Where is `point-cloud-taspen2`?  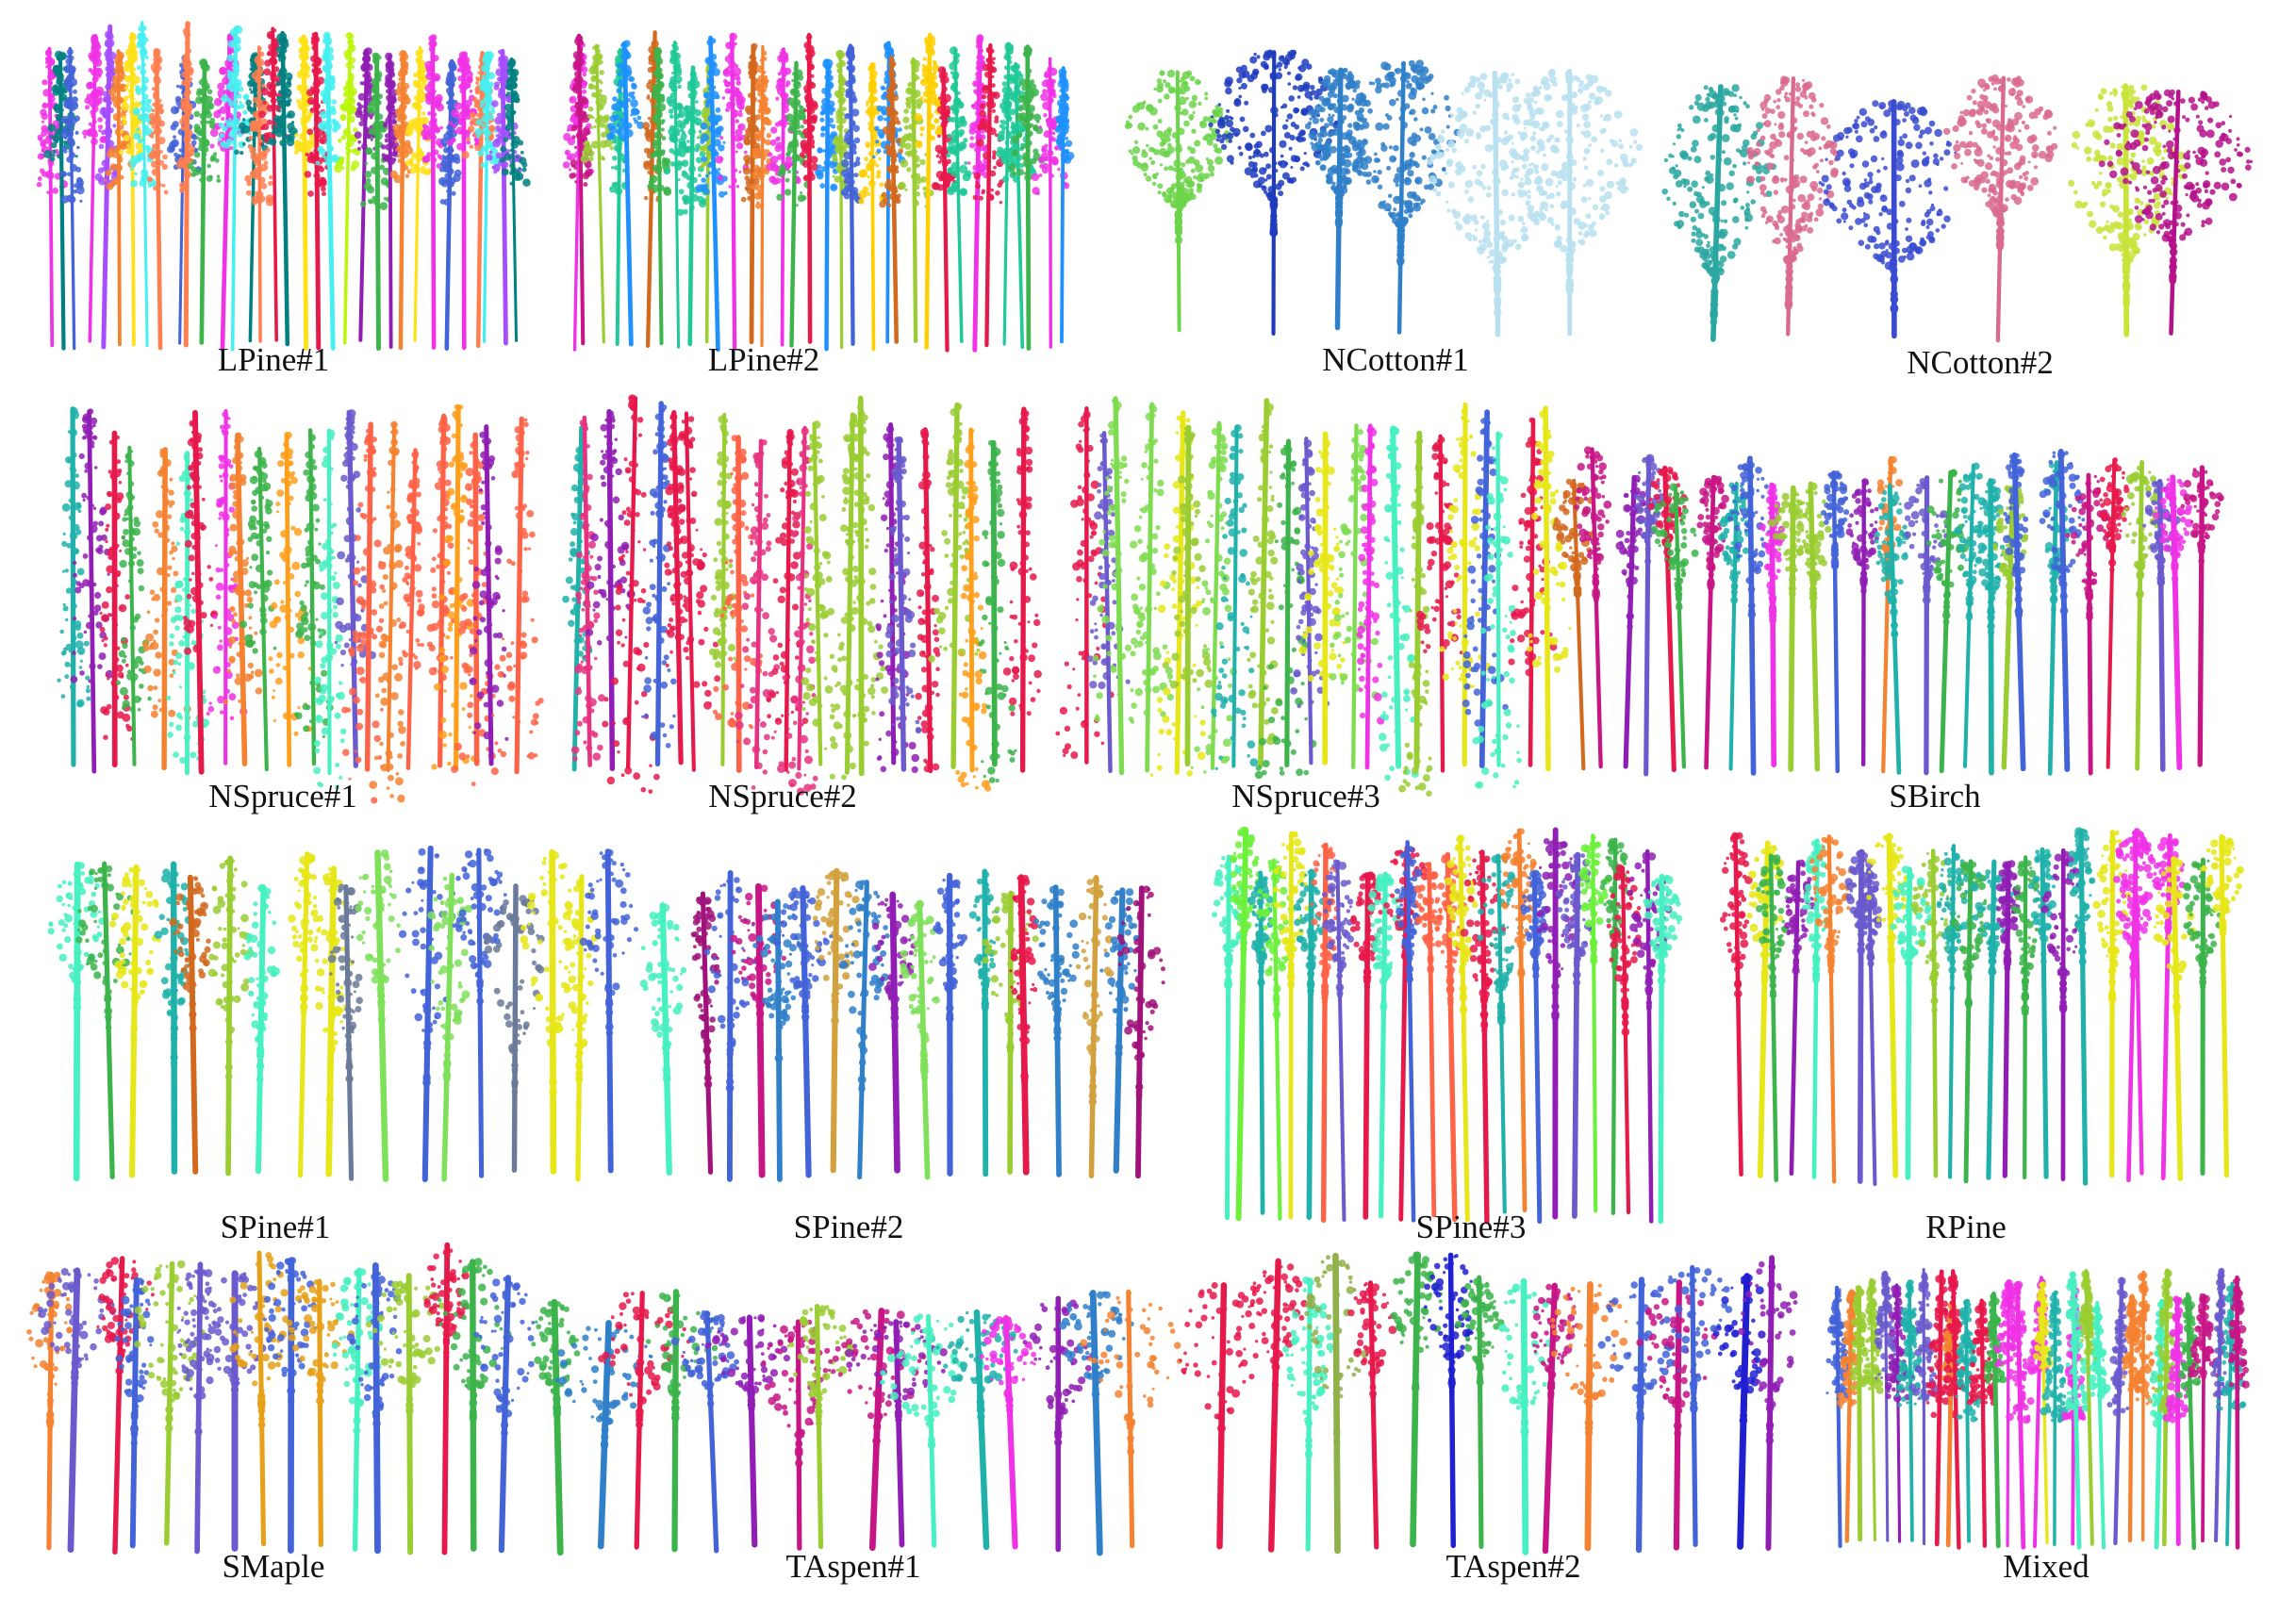
point-cloud-taspen2 is located at coordinates (1488, 1403).